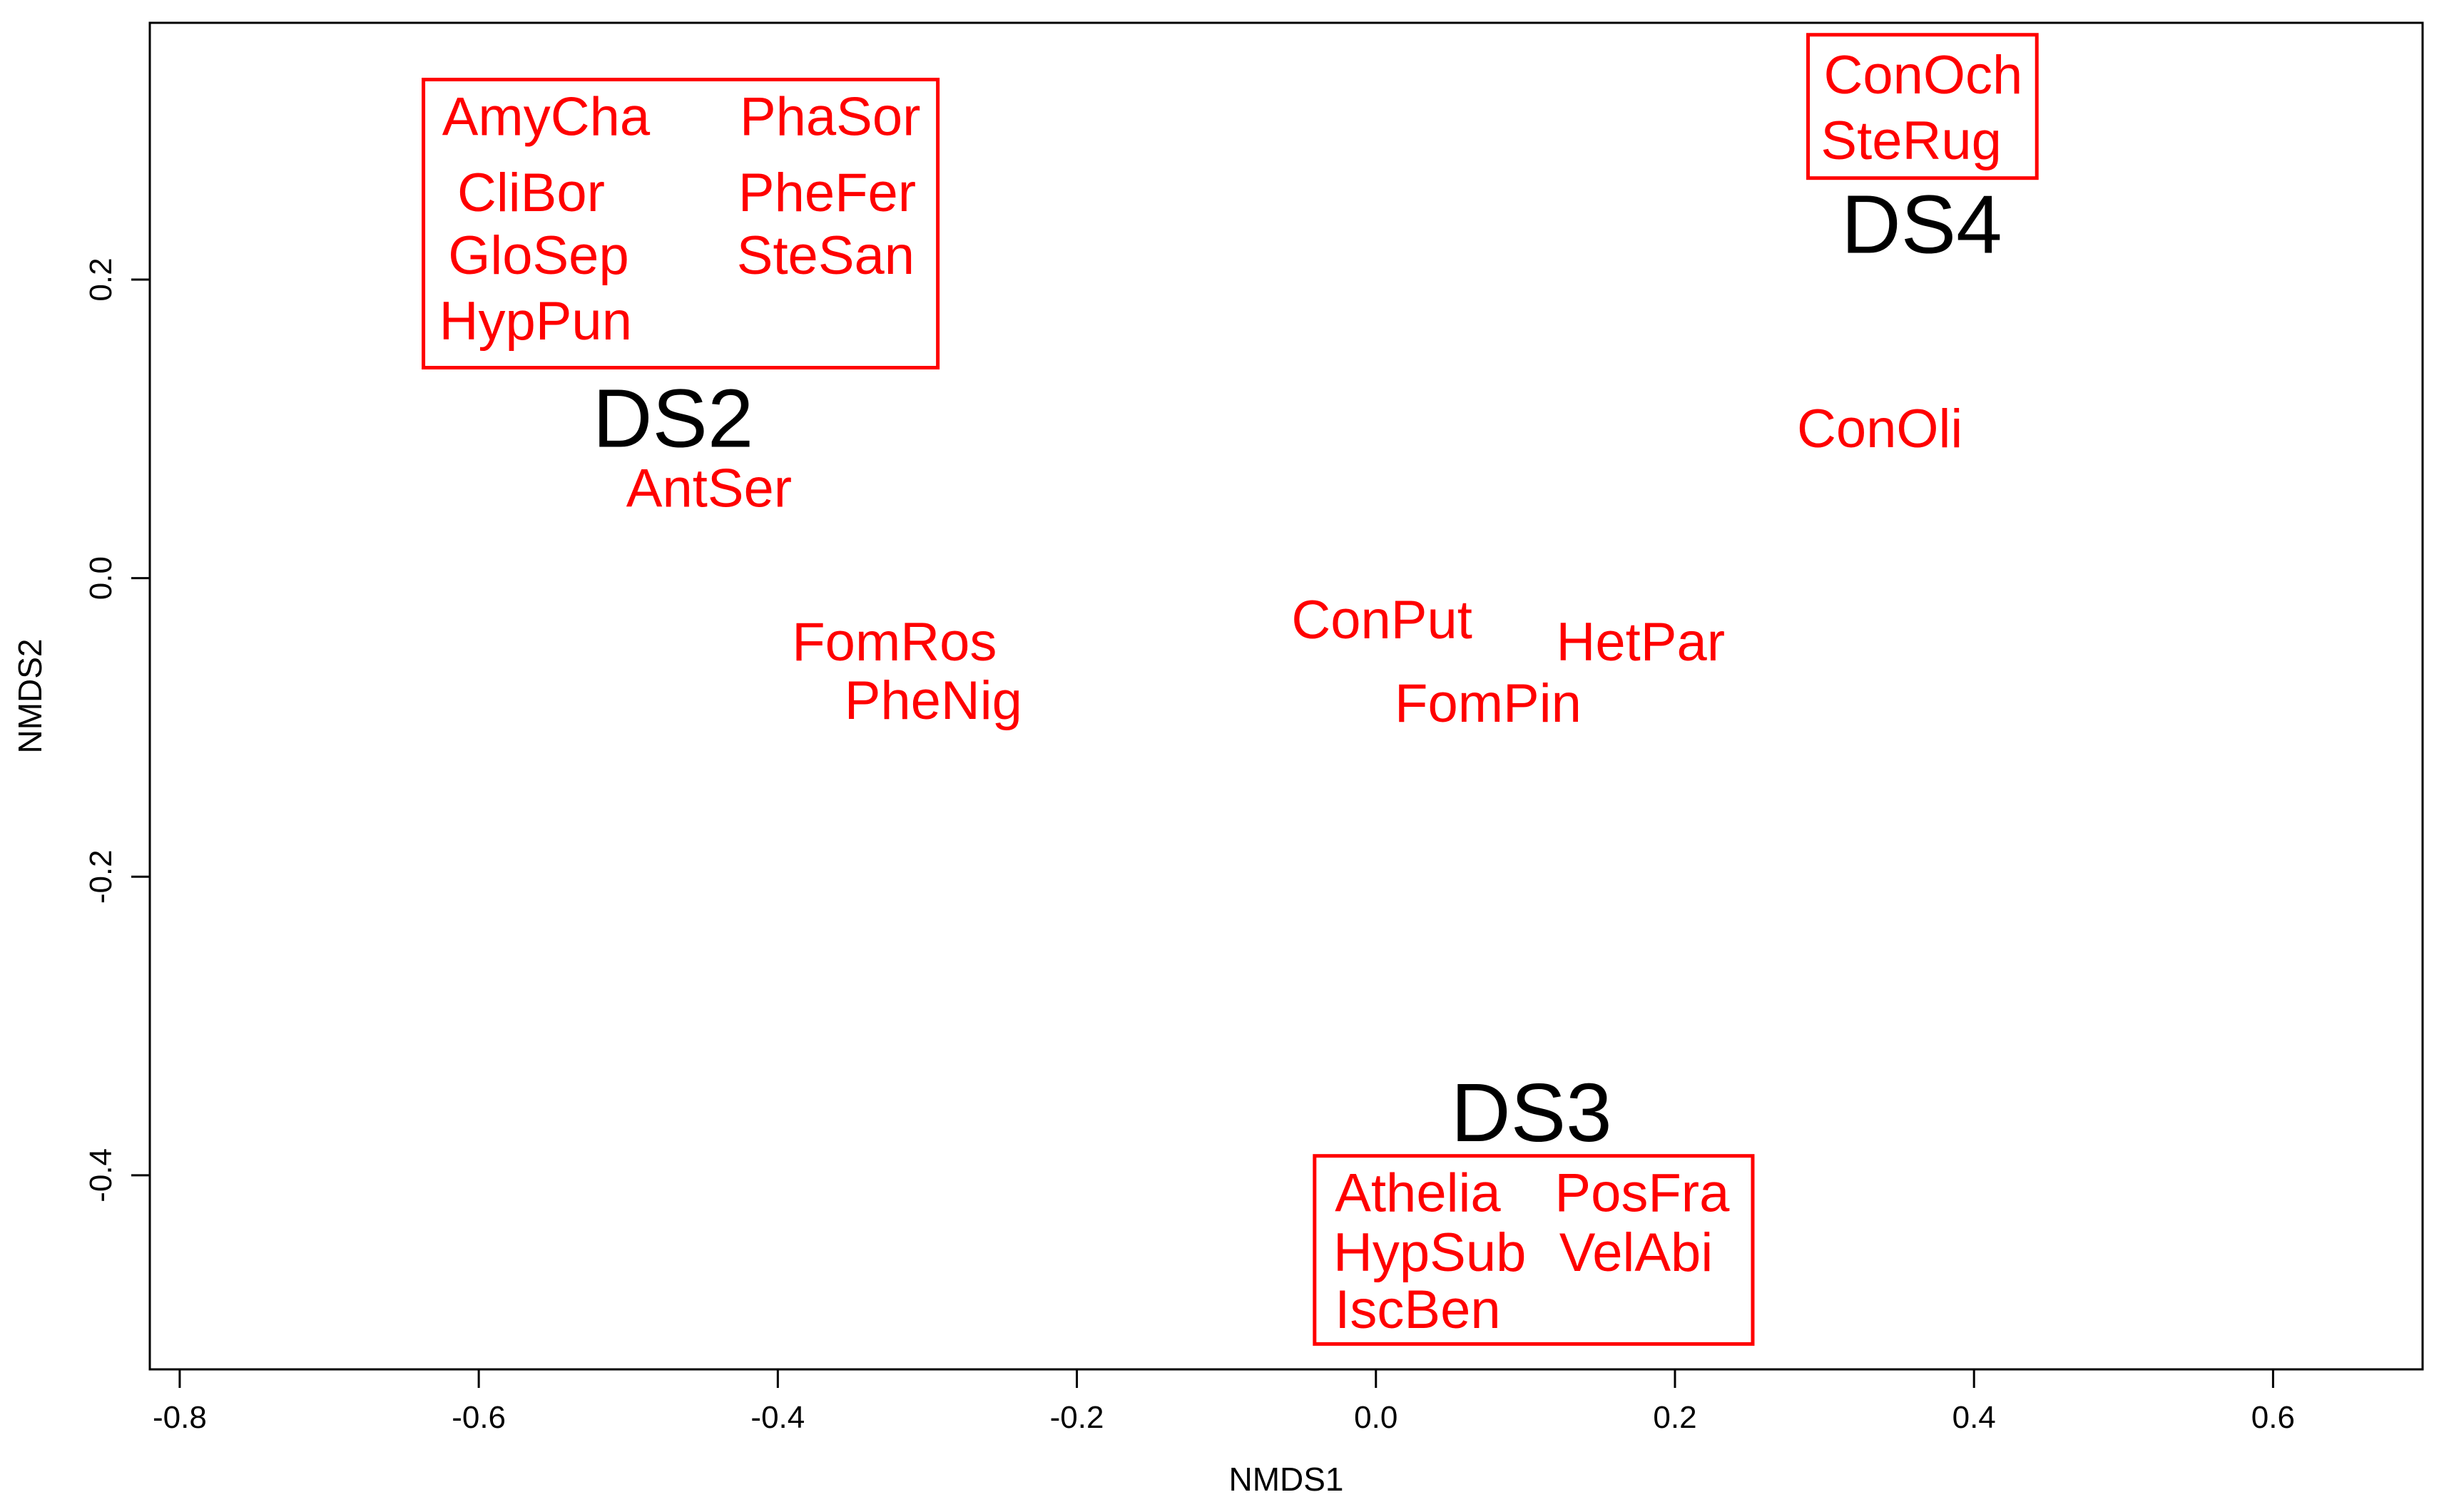  I want to click on y-tick-label: 0.2, so click(100, 279).